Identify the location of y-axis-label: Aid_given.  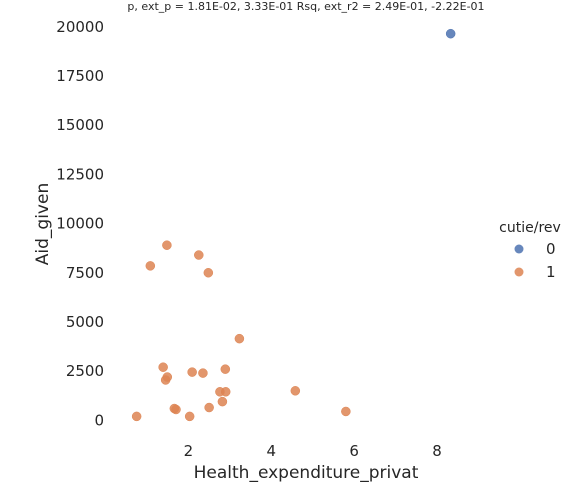
(43, 224).